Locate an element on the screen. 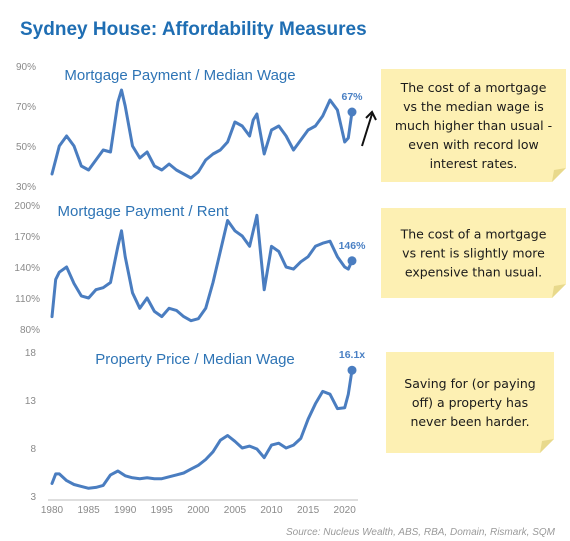 This screenshot has width=570, height=541. x-tick-label: 2000 is located at coordinates (198, 510).